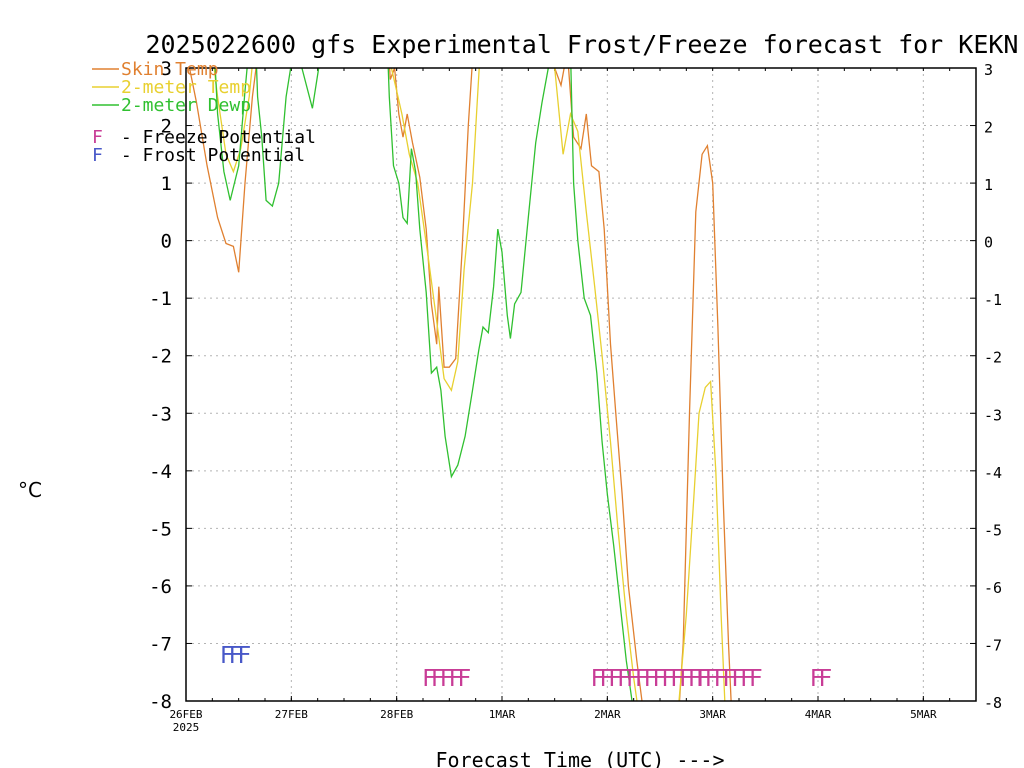  What do you see at coordinates (160, 357) in the screenshot?
I see `y-tick-label-left: -2` at bounding box center [160, 357].